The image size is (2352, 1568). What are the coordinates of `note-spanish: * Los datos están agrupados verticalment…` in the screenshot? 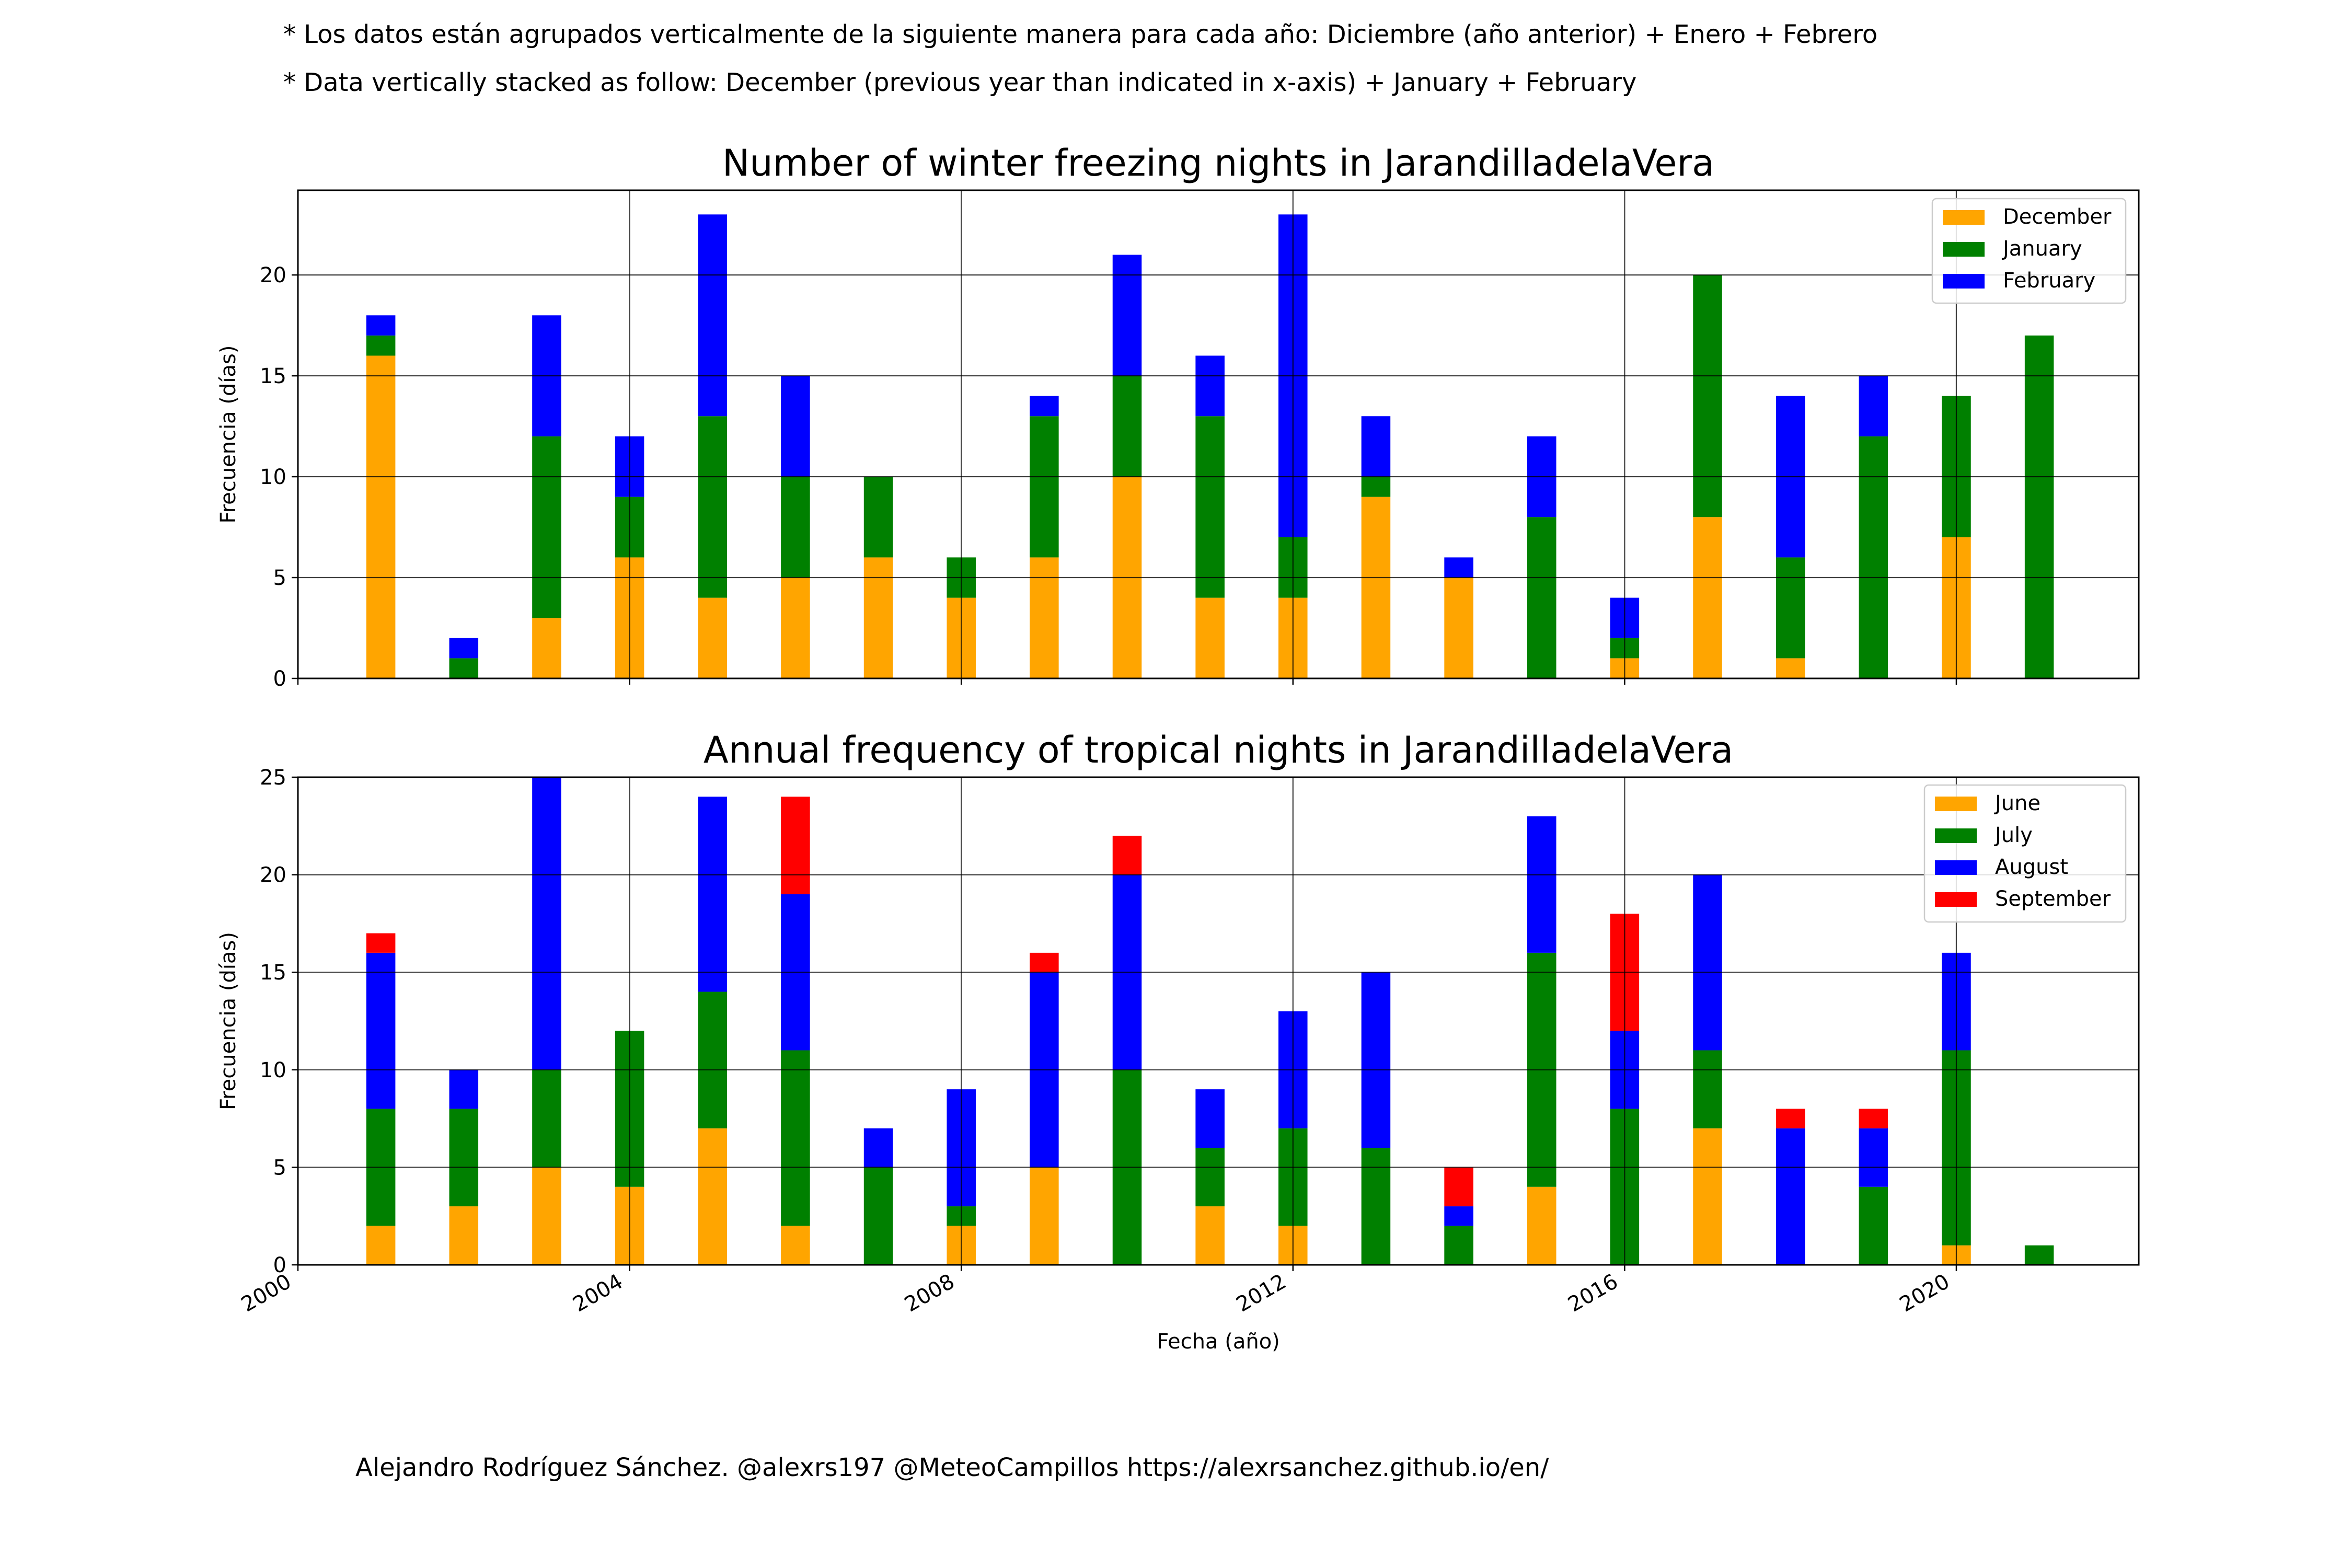 It's located at (1080, 34).